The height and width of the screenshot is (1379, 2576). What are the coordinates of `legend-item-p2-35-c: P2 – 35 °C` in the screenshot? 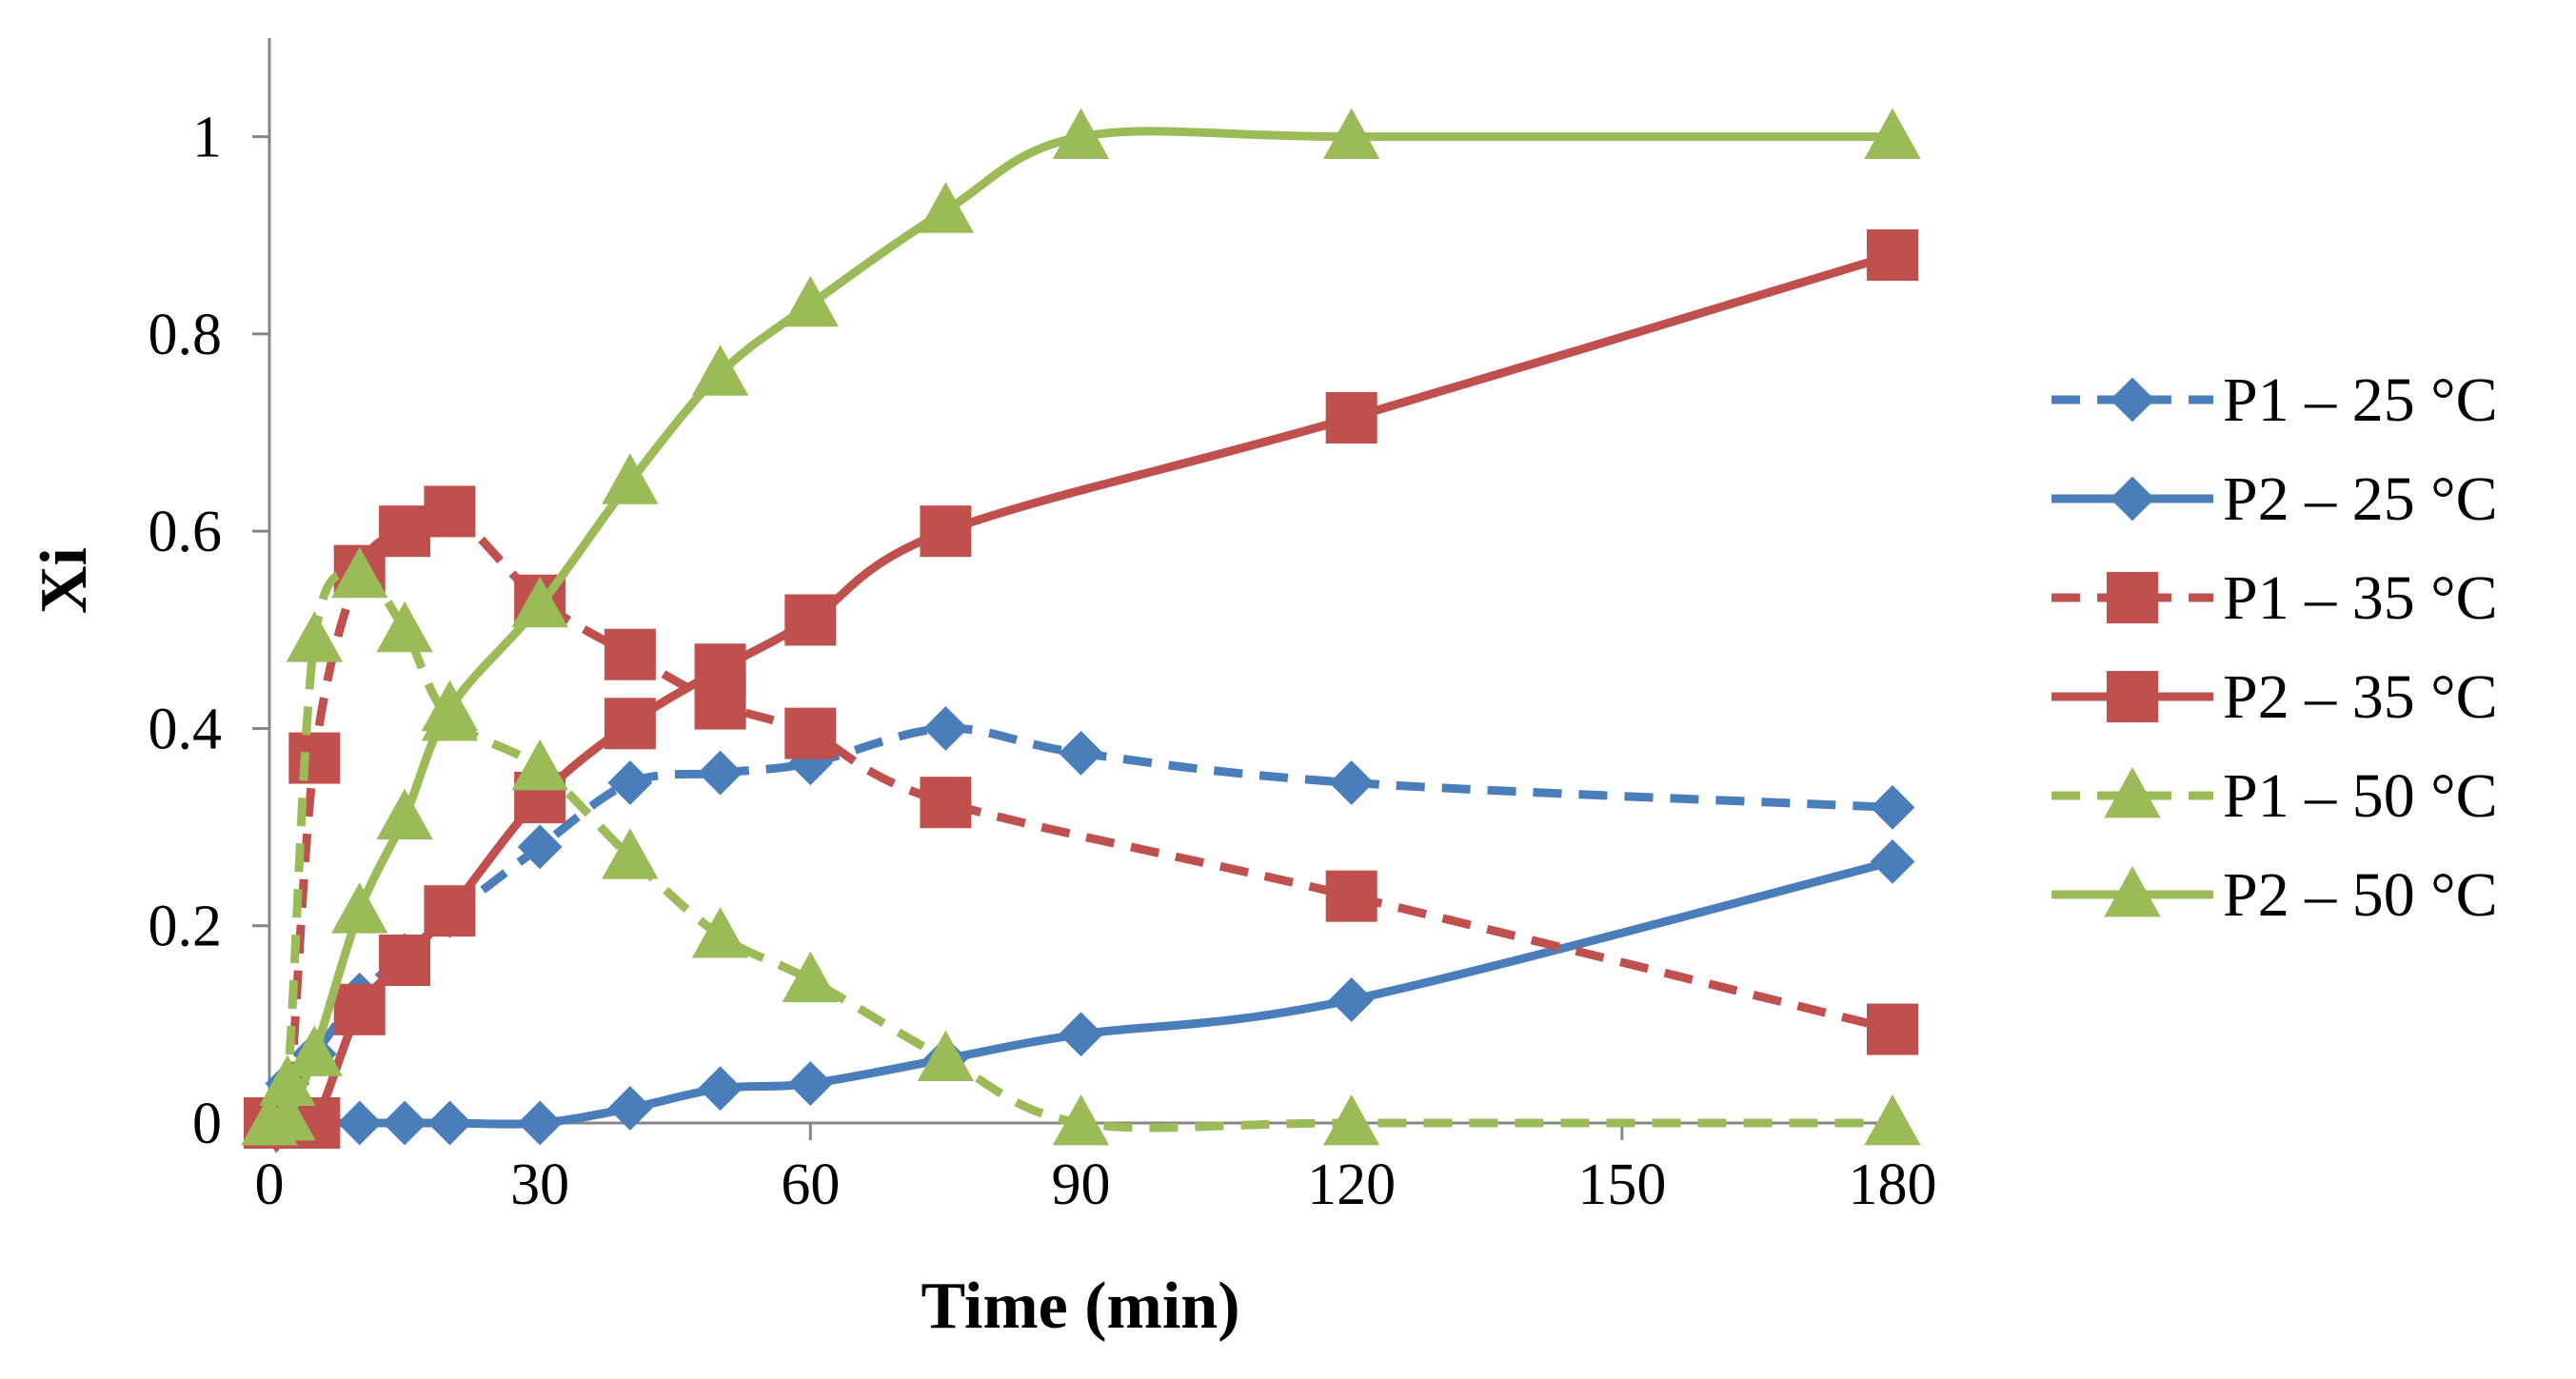 It's located at (2274, 697).